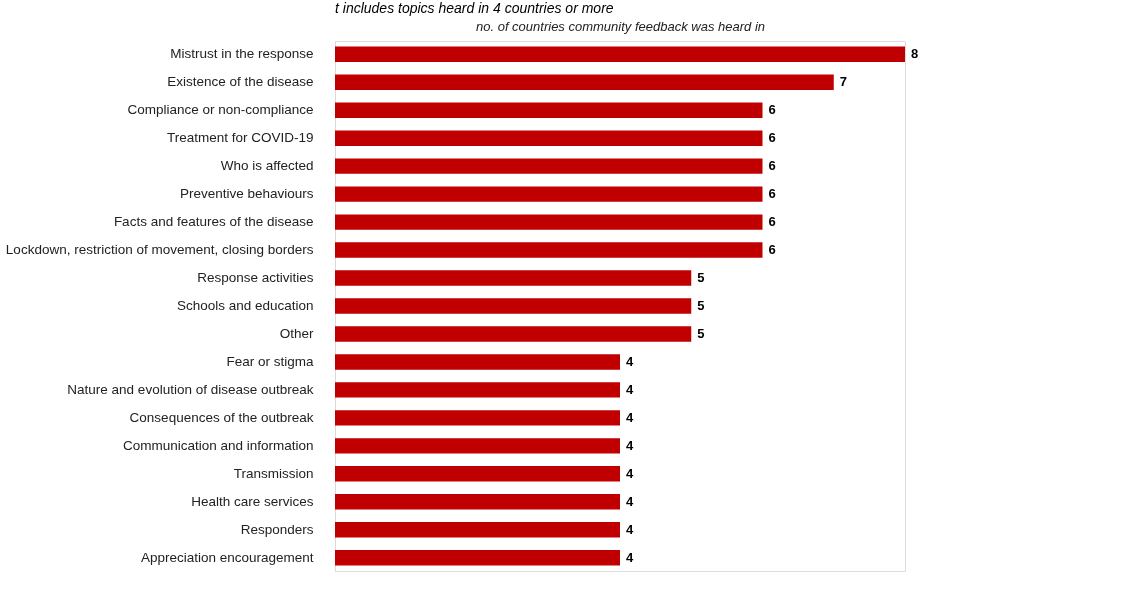 This screenshot has width=1127, height=595. I want to click on y-tick-label: Preventive behaviours, so click(246, 194).